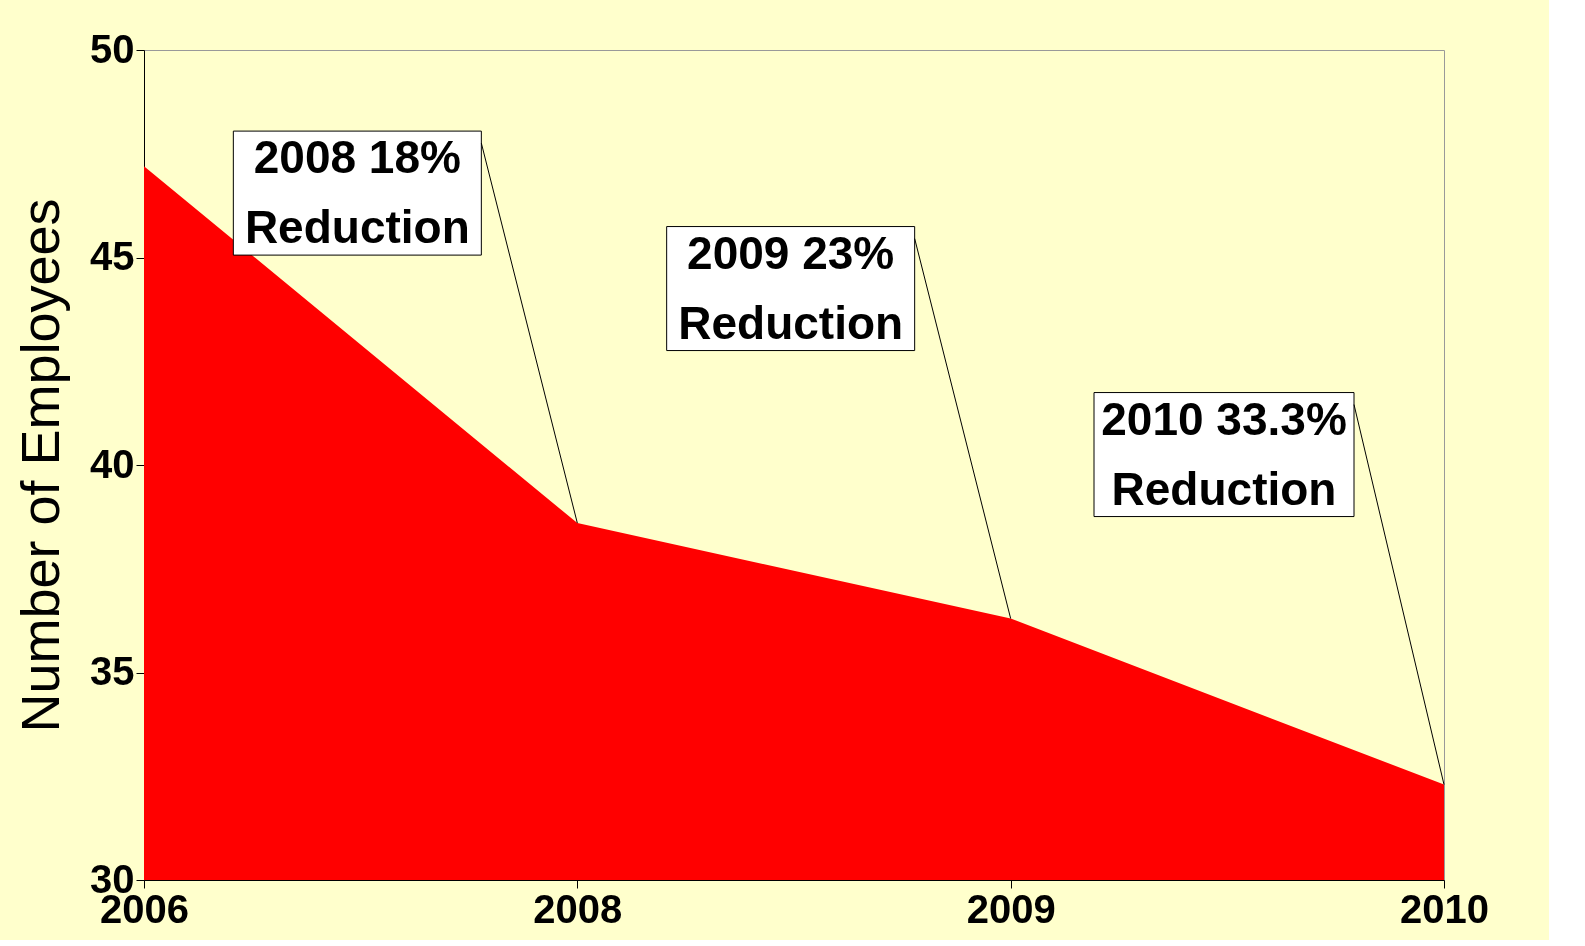  Describe the element at coordinates (1011, 908) in the screenshot. I see `x-tick-label: 2009` at that location.